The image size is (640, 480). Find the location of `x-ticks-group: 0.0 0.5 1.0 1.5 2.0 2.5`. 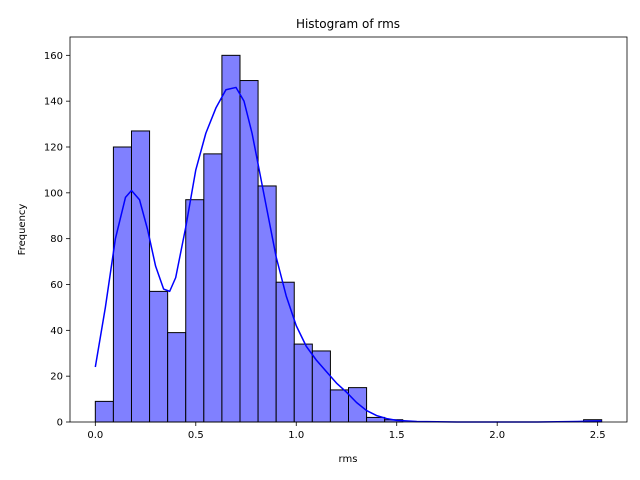

x-ticks-group: 0.0 0.5 1.0 1.5 2.0 2.5 is located at coordinates (346, 431).